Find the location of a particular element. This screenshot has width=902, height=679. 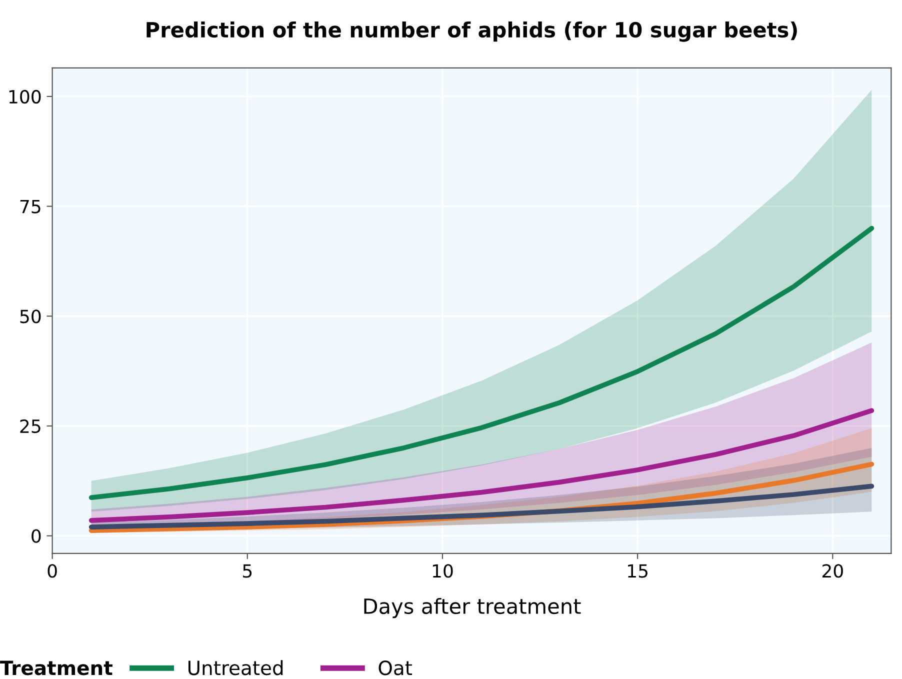

legend-label: Untreated is located at coordinates (235, 668).